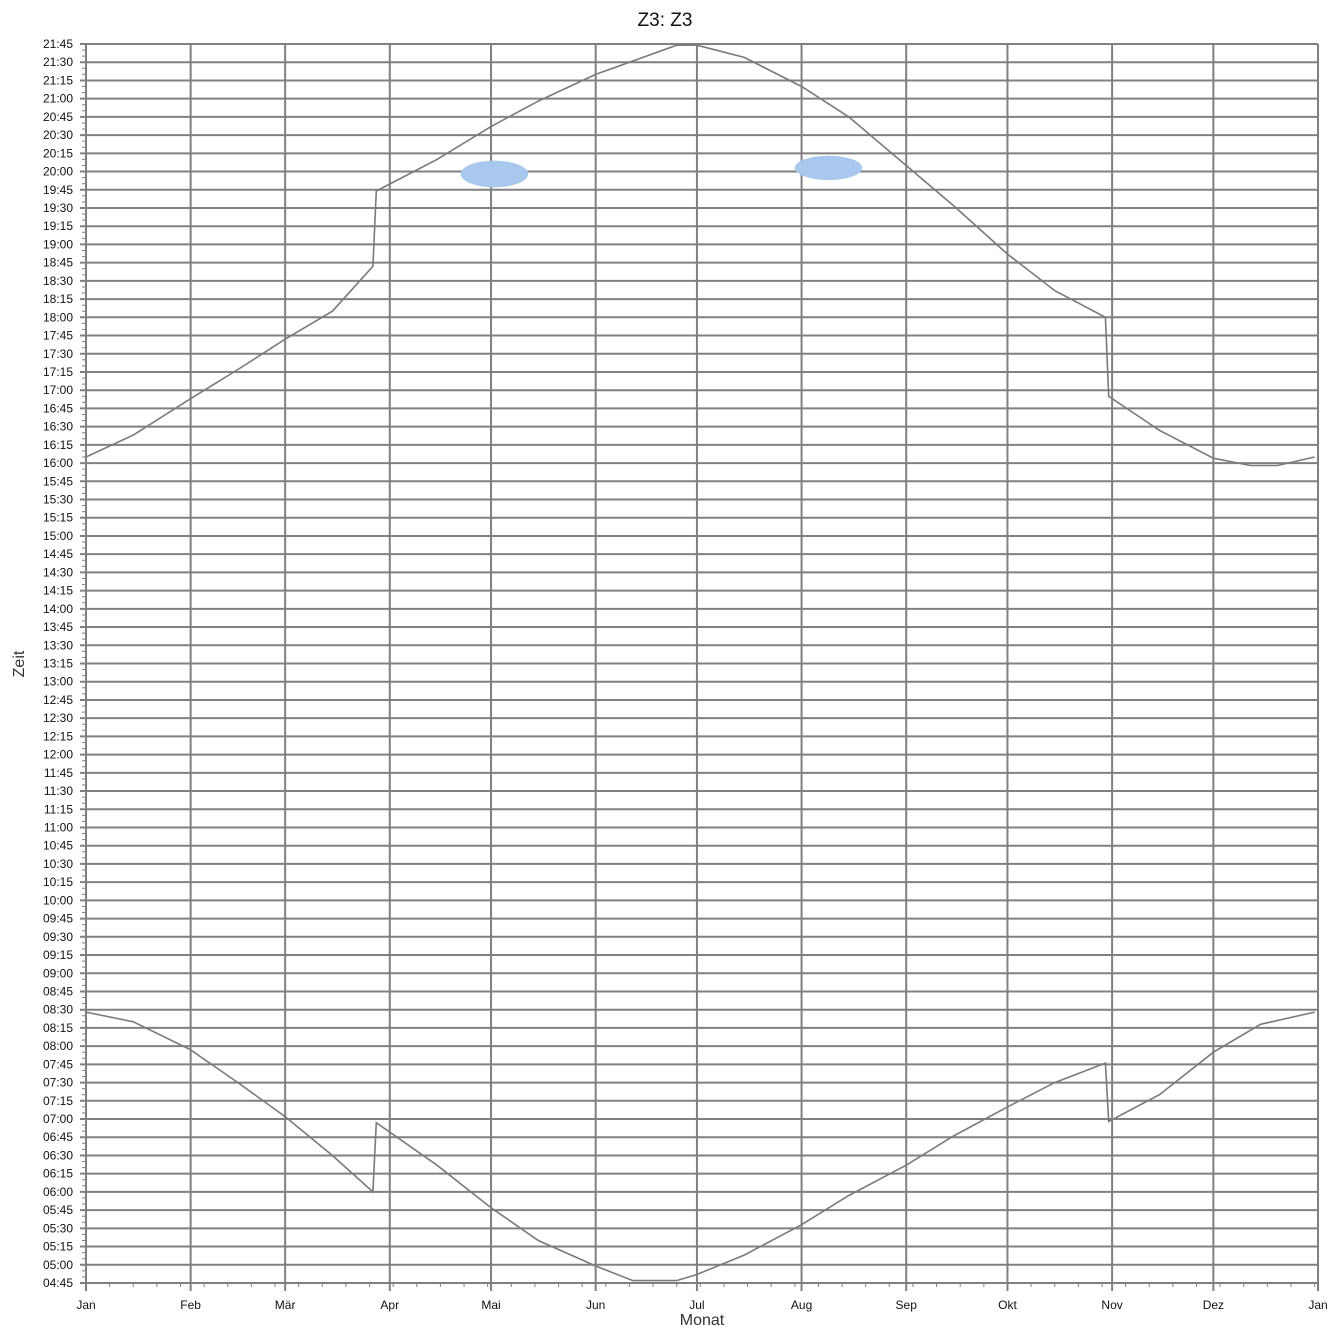 This screenshot has height=1330, width=1343. What do you see at coordinates (58, 682) in the screenshot?
I see `y-tick-label: 13:00` at bounding box center [58, 682].